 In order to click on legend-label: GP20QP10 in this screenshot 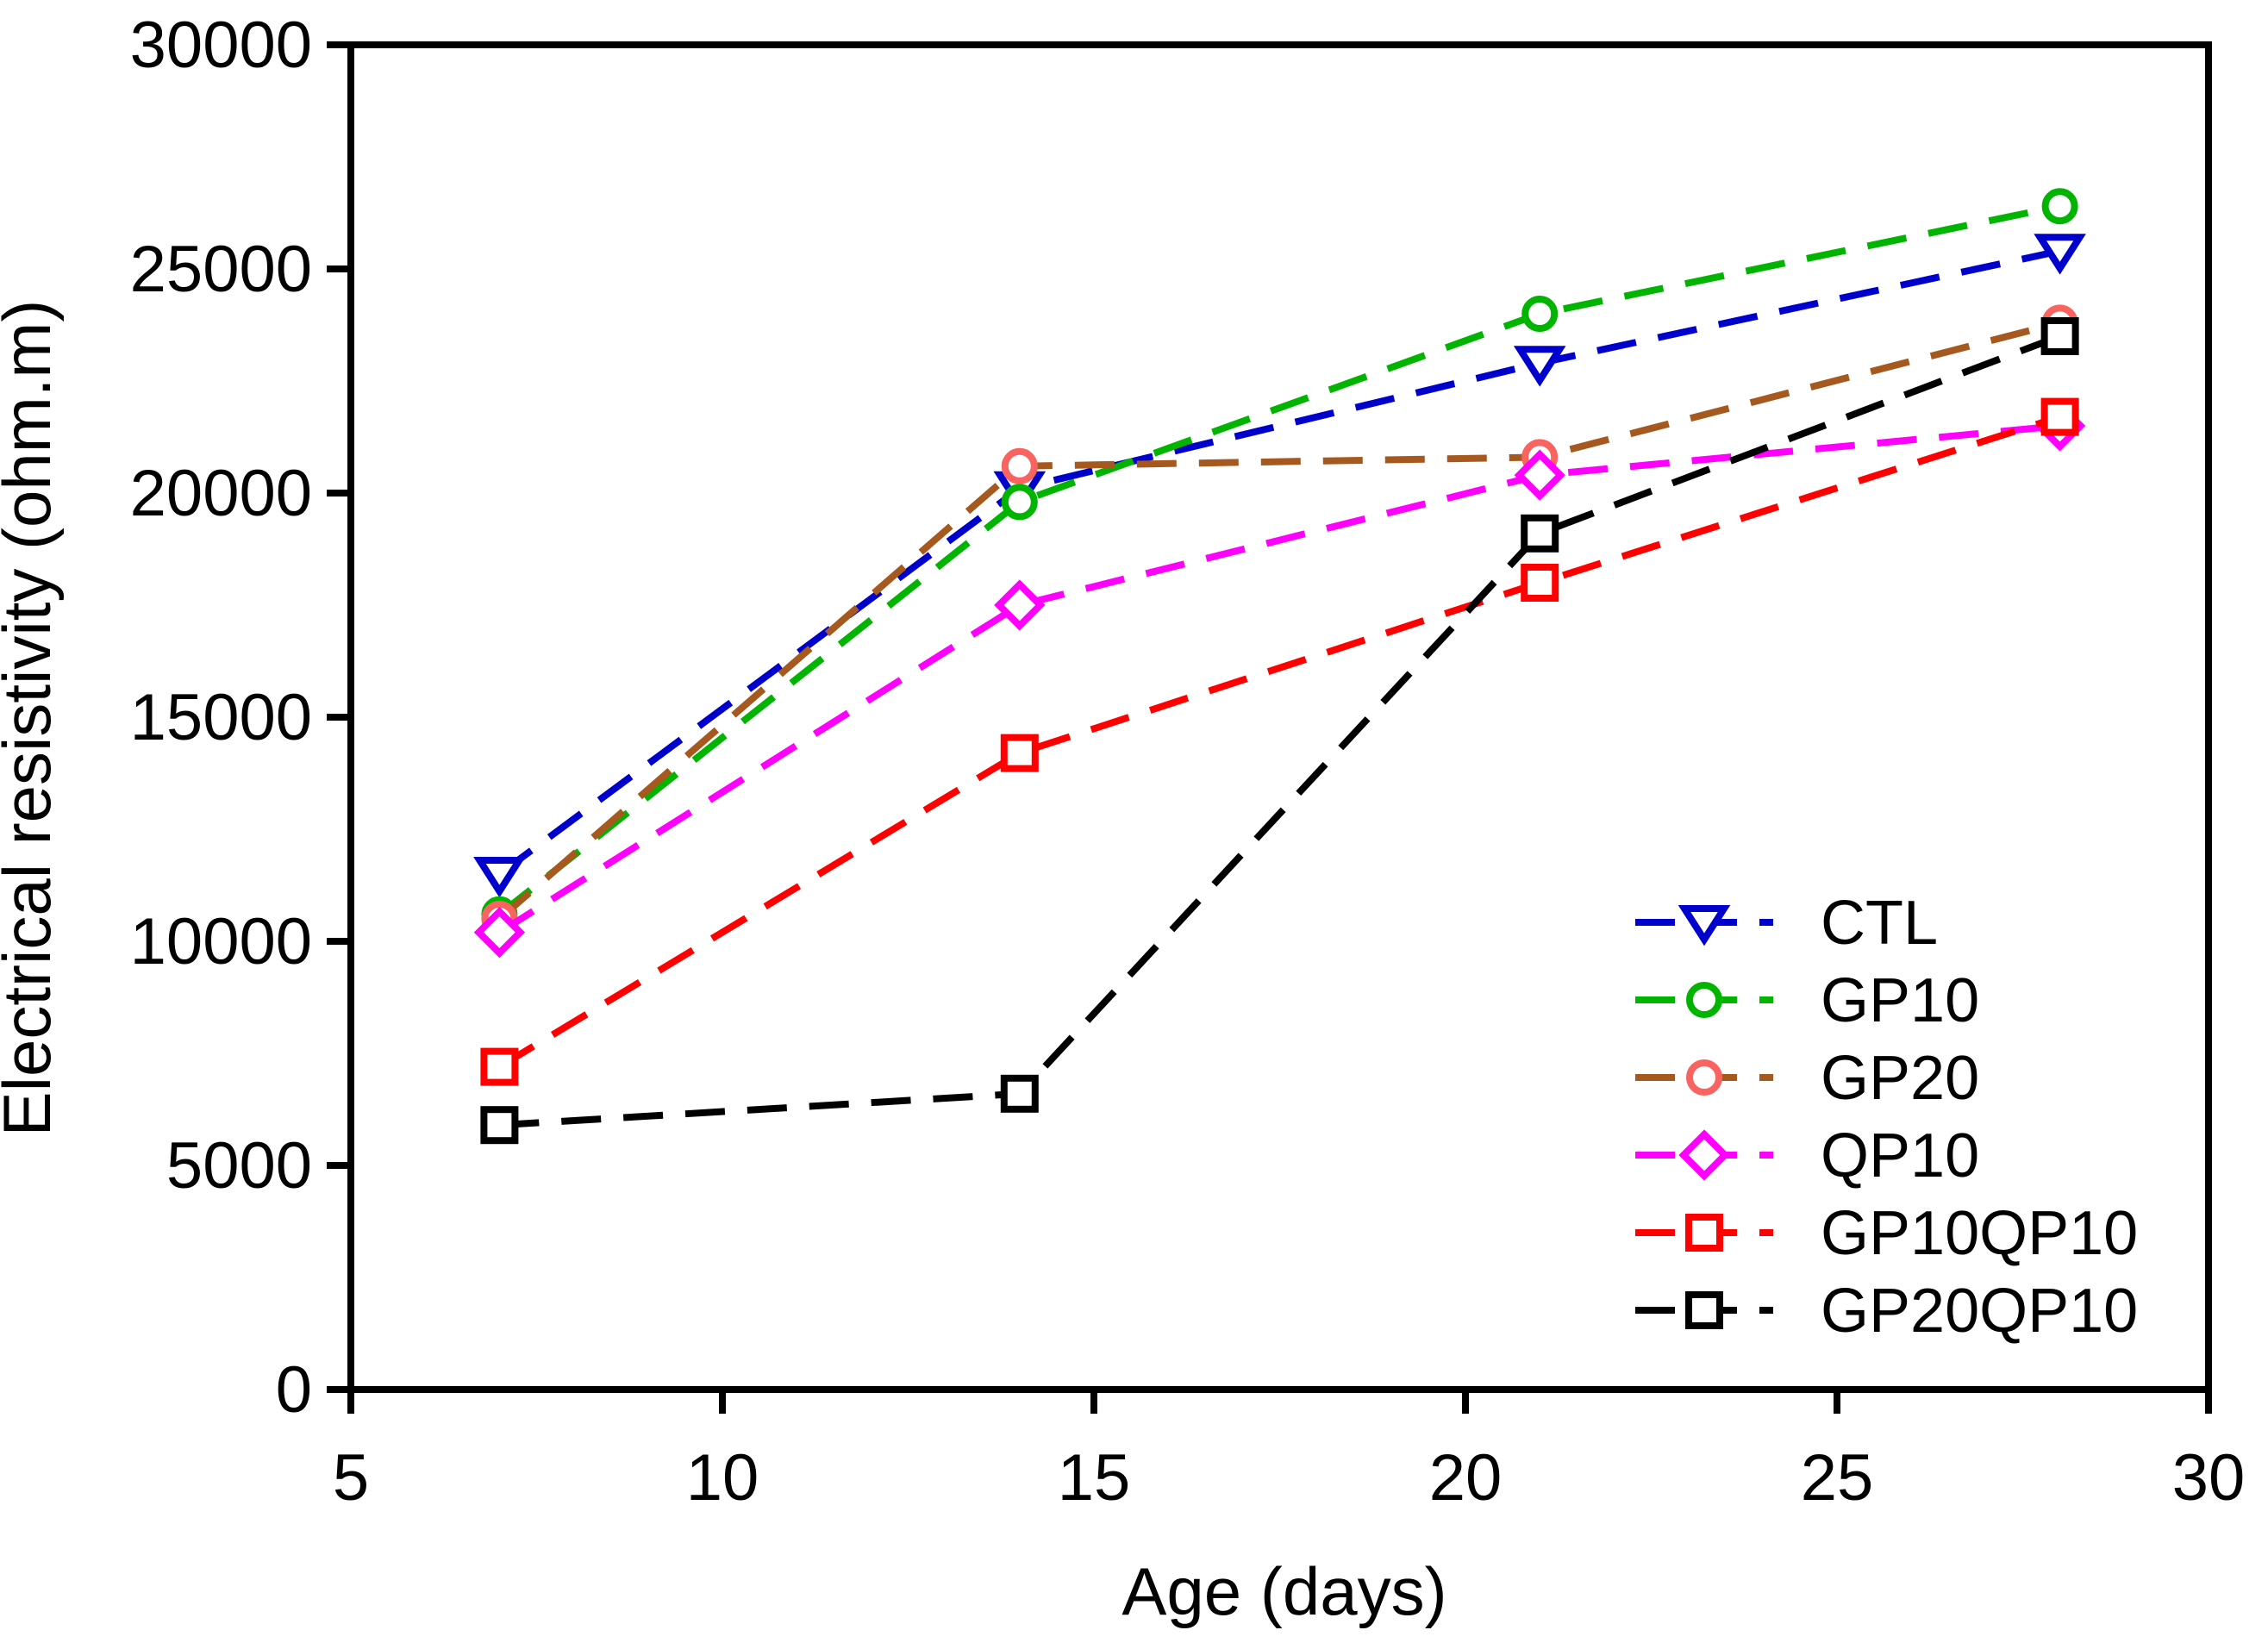, I will do `click(1979, 1311)`.